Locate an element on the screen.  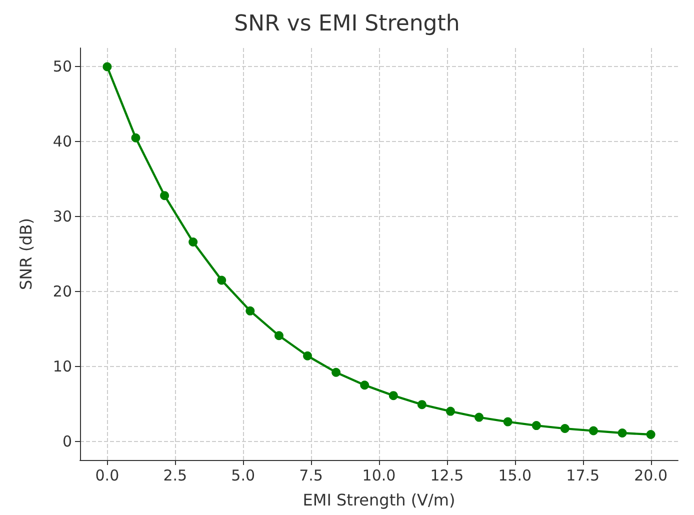
y-tick-label: 30 is located at coordinates (62, 217).